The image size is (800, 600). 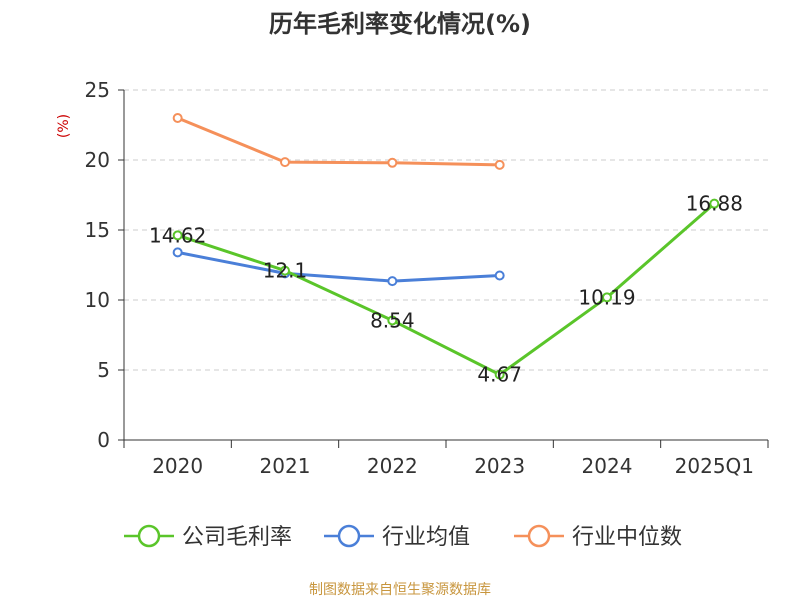 I want to click on legend: 公司毛利率 行业均值 行业中位数, so click(x=403, y=537).